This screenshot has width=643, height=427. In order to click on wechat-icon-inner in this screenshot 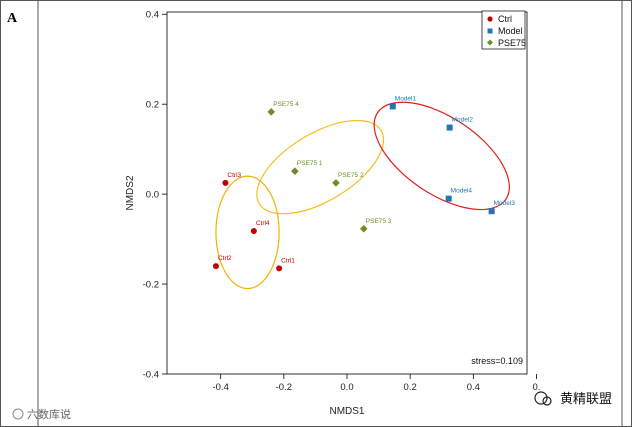, I will do `click(547, 401)`.